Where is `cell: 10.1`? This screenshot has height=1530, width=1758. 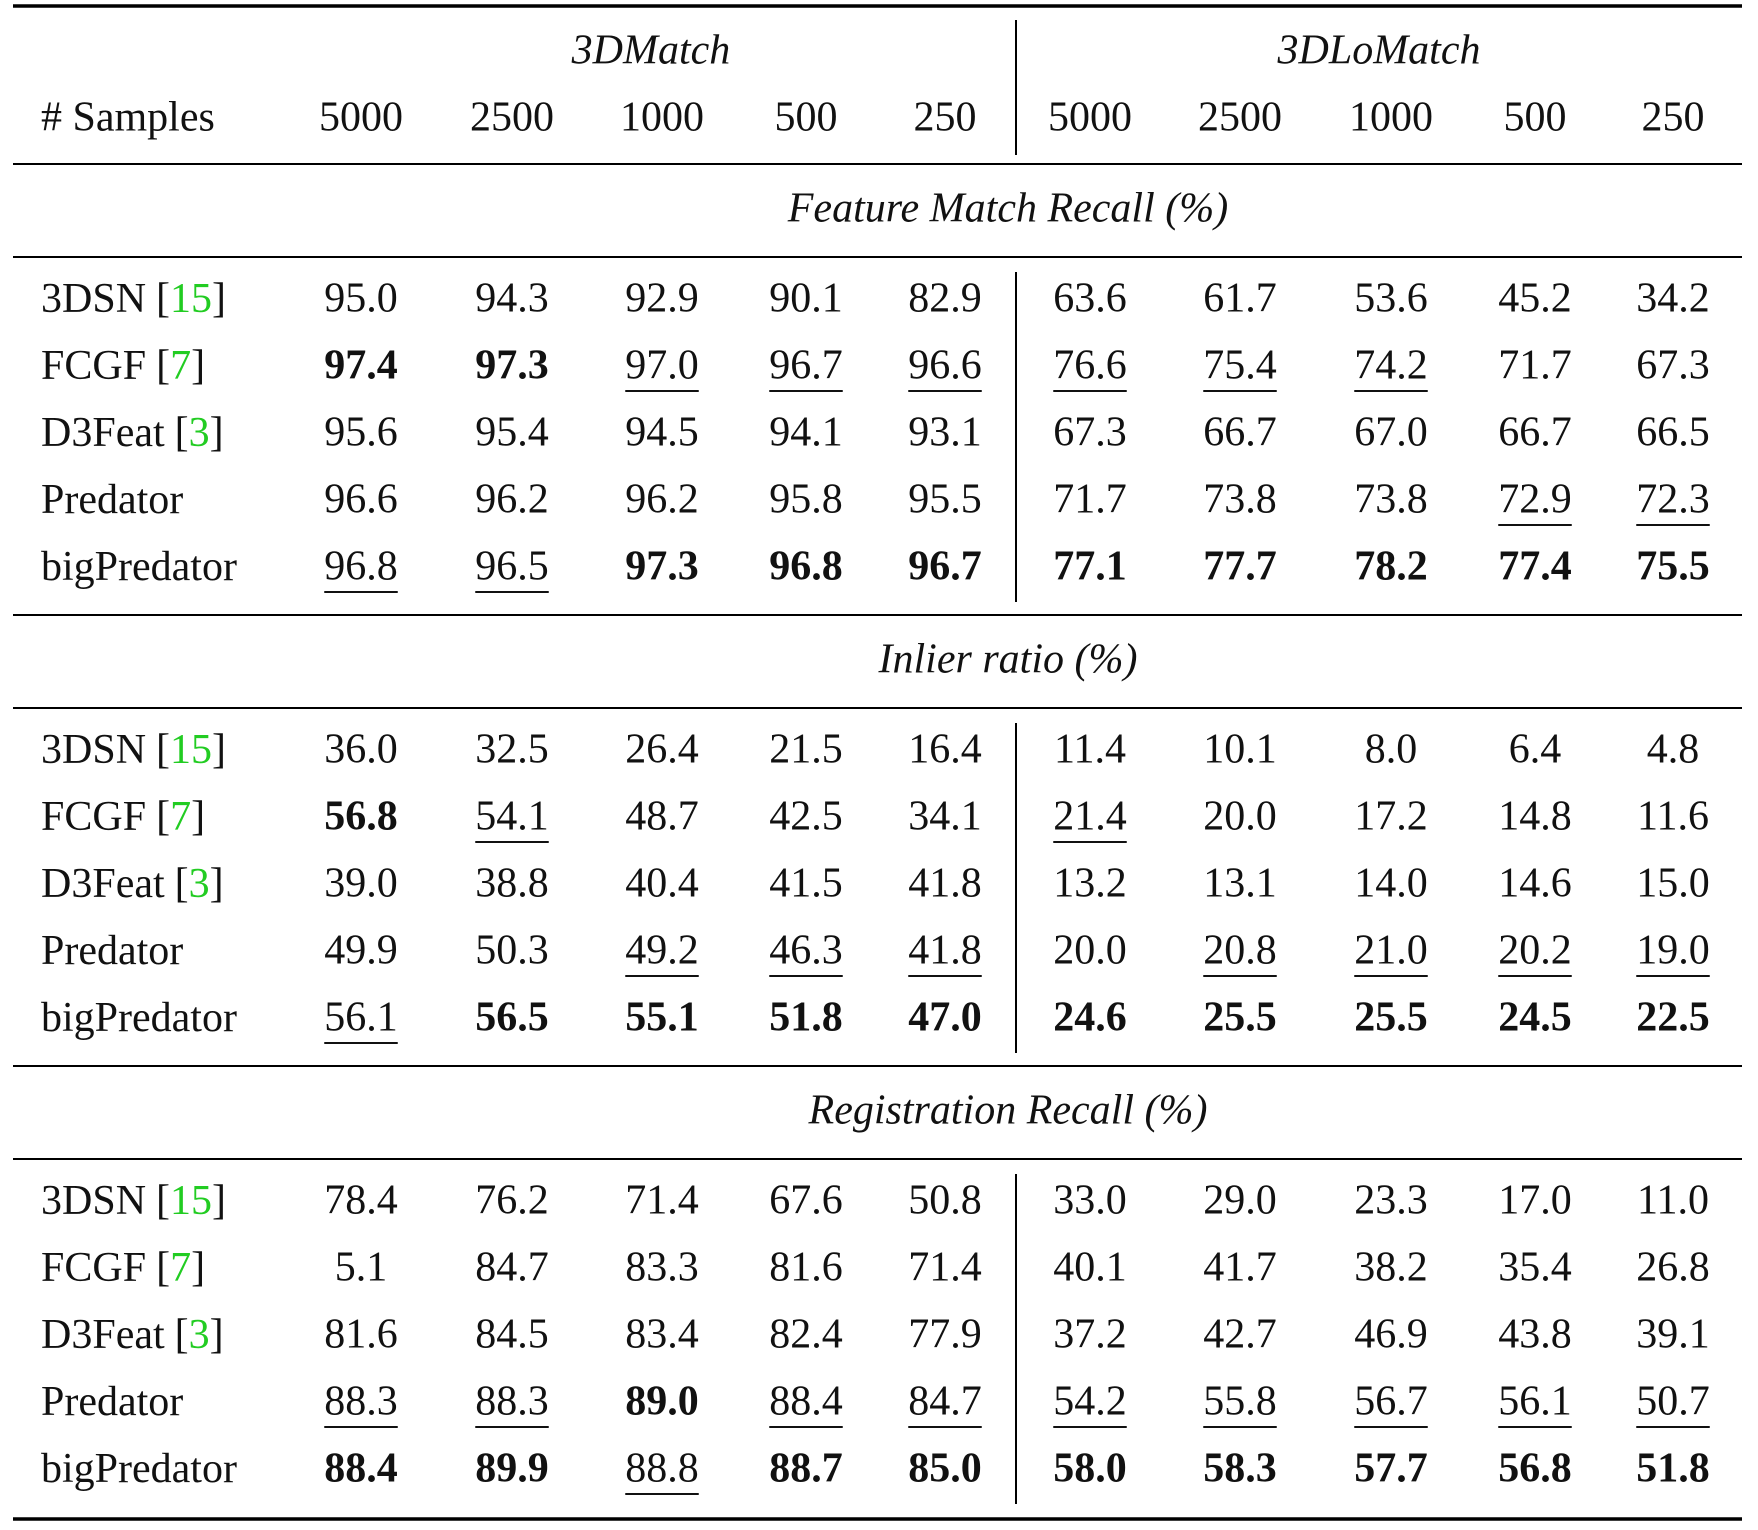 cell: 10.1 is located at coordinates (1240, 750).